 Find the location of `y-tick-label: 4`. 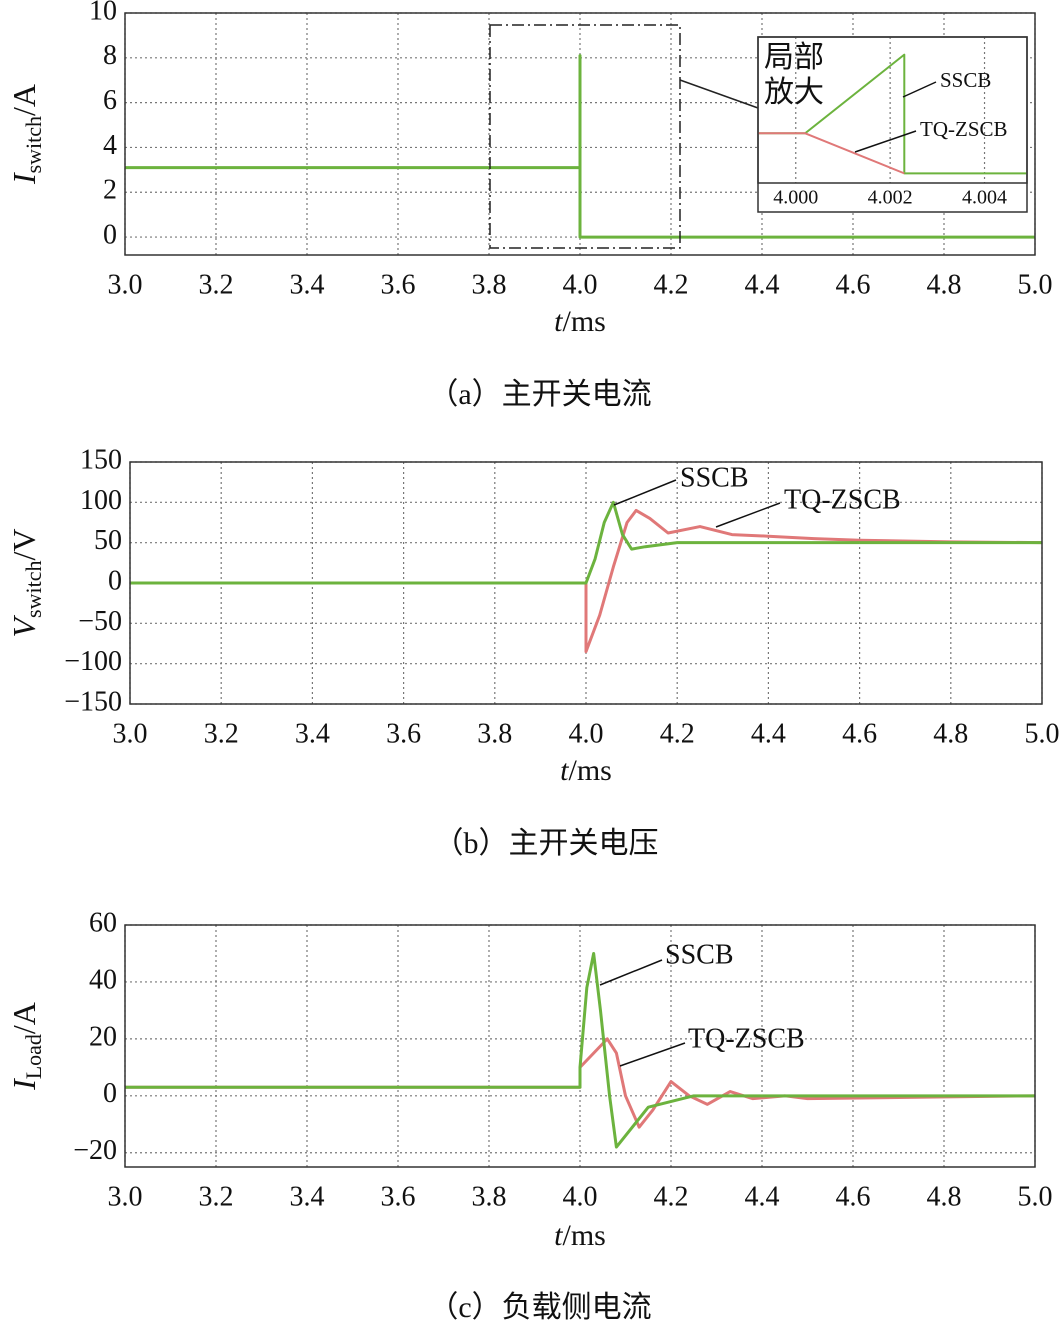

y-tick-label: 4 is located at coordinates (110, 145).